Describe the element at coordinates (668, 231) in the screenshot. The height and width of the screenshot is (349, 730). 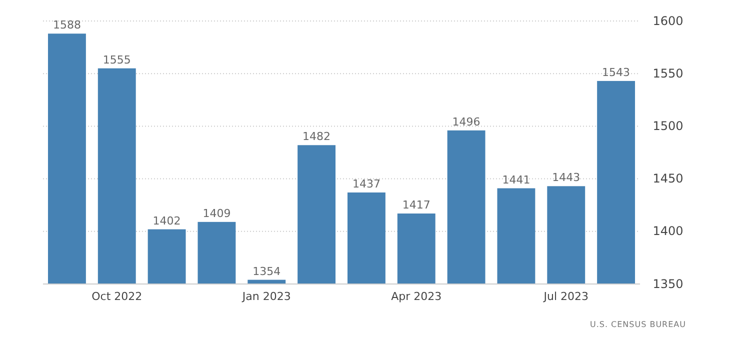
I see `y-tick-label: 1400` at that location.